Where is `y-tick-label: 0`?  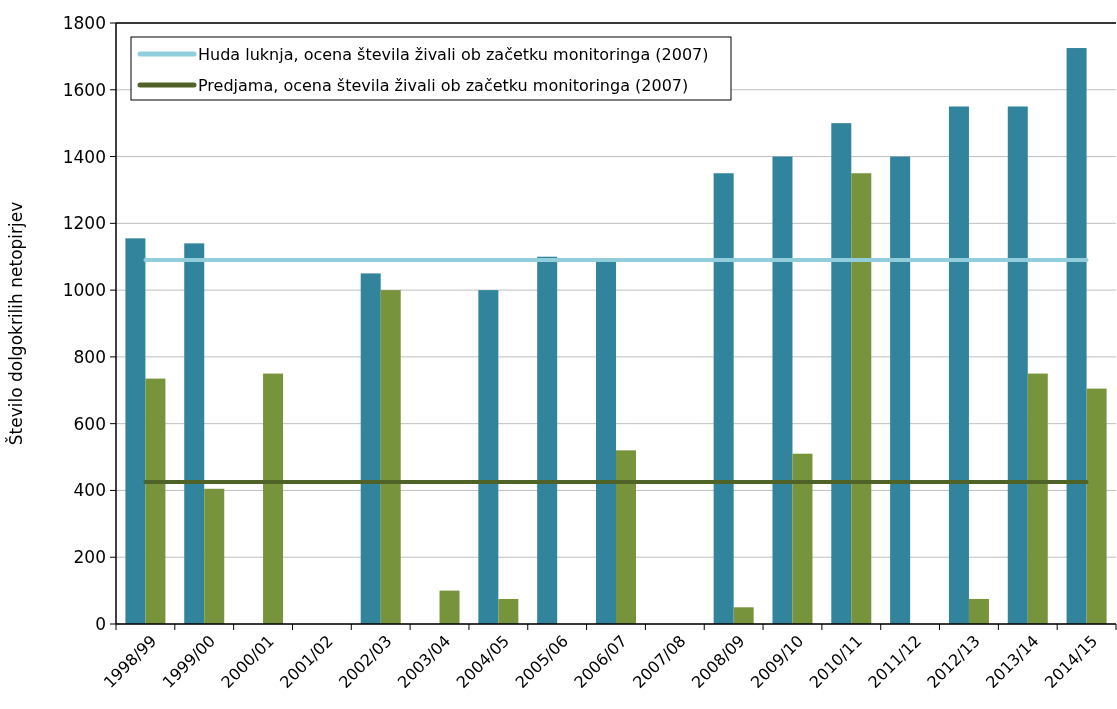
y-tick-label: 0 is located at coordinates (100, 623).